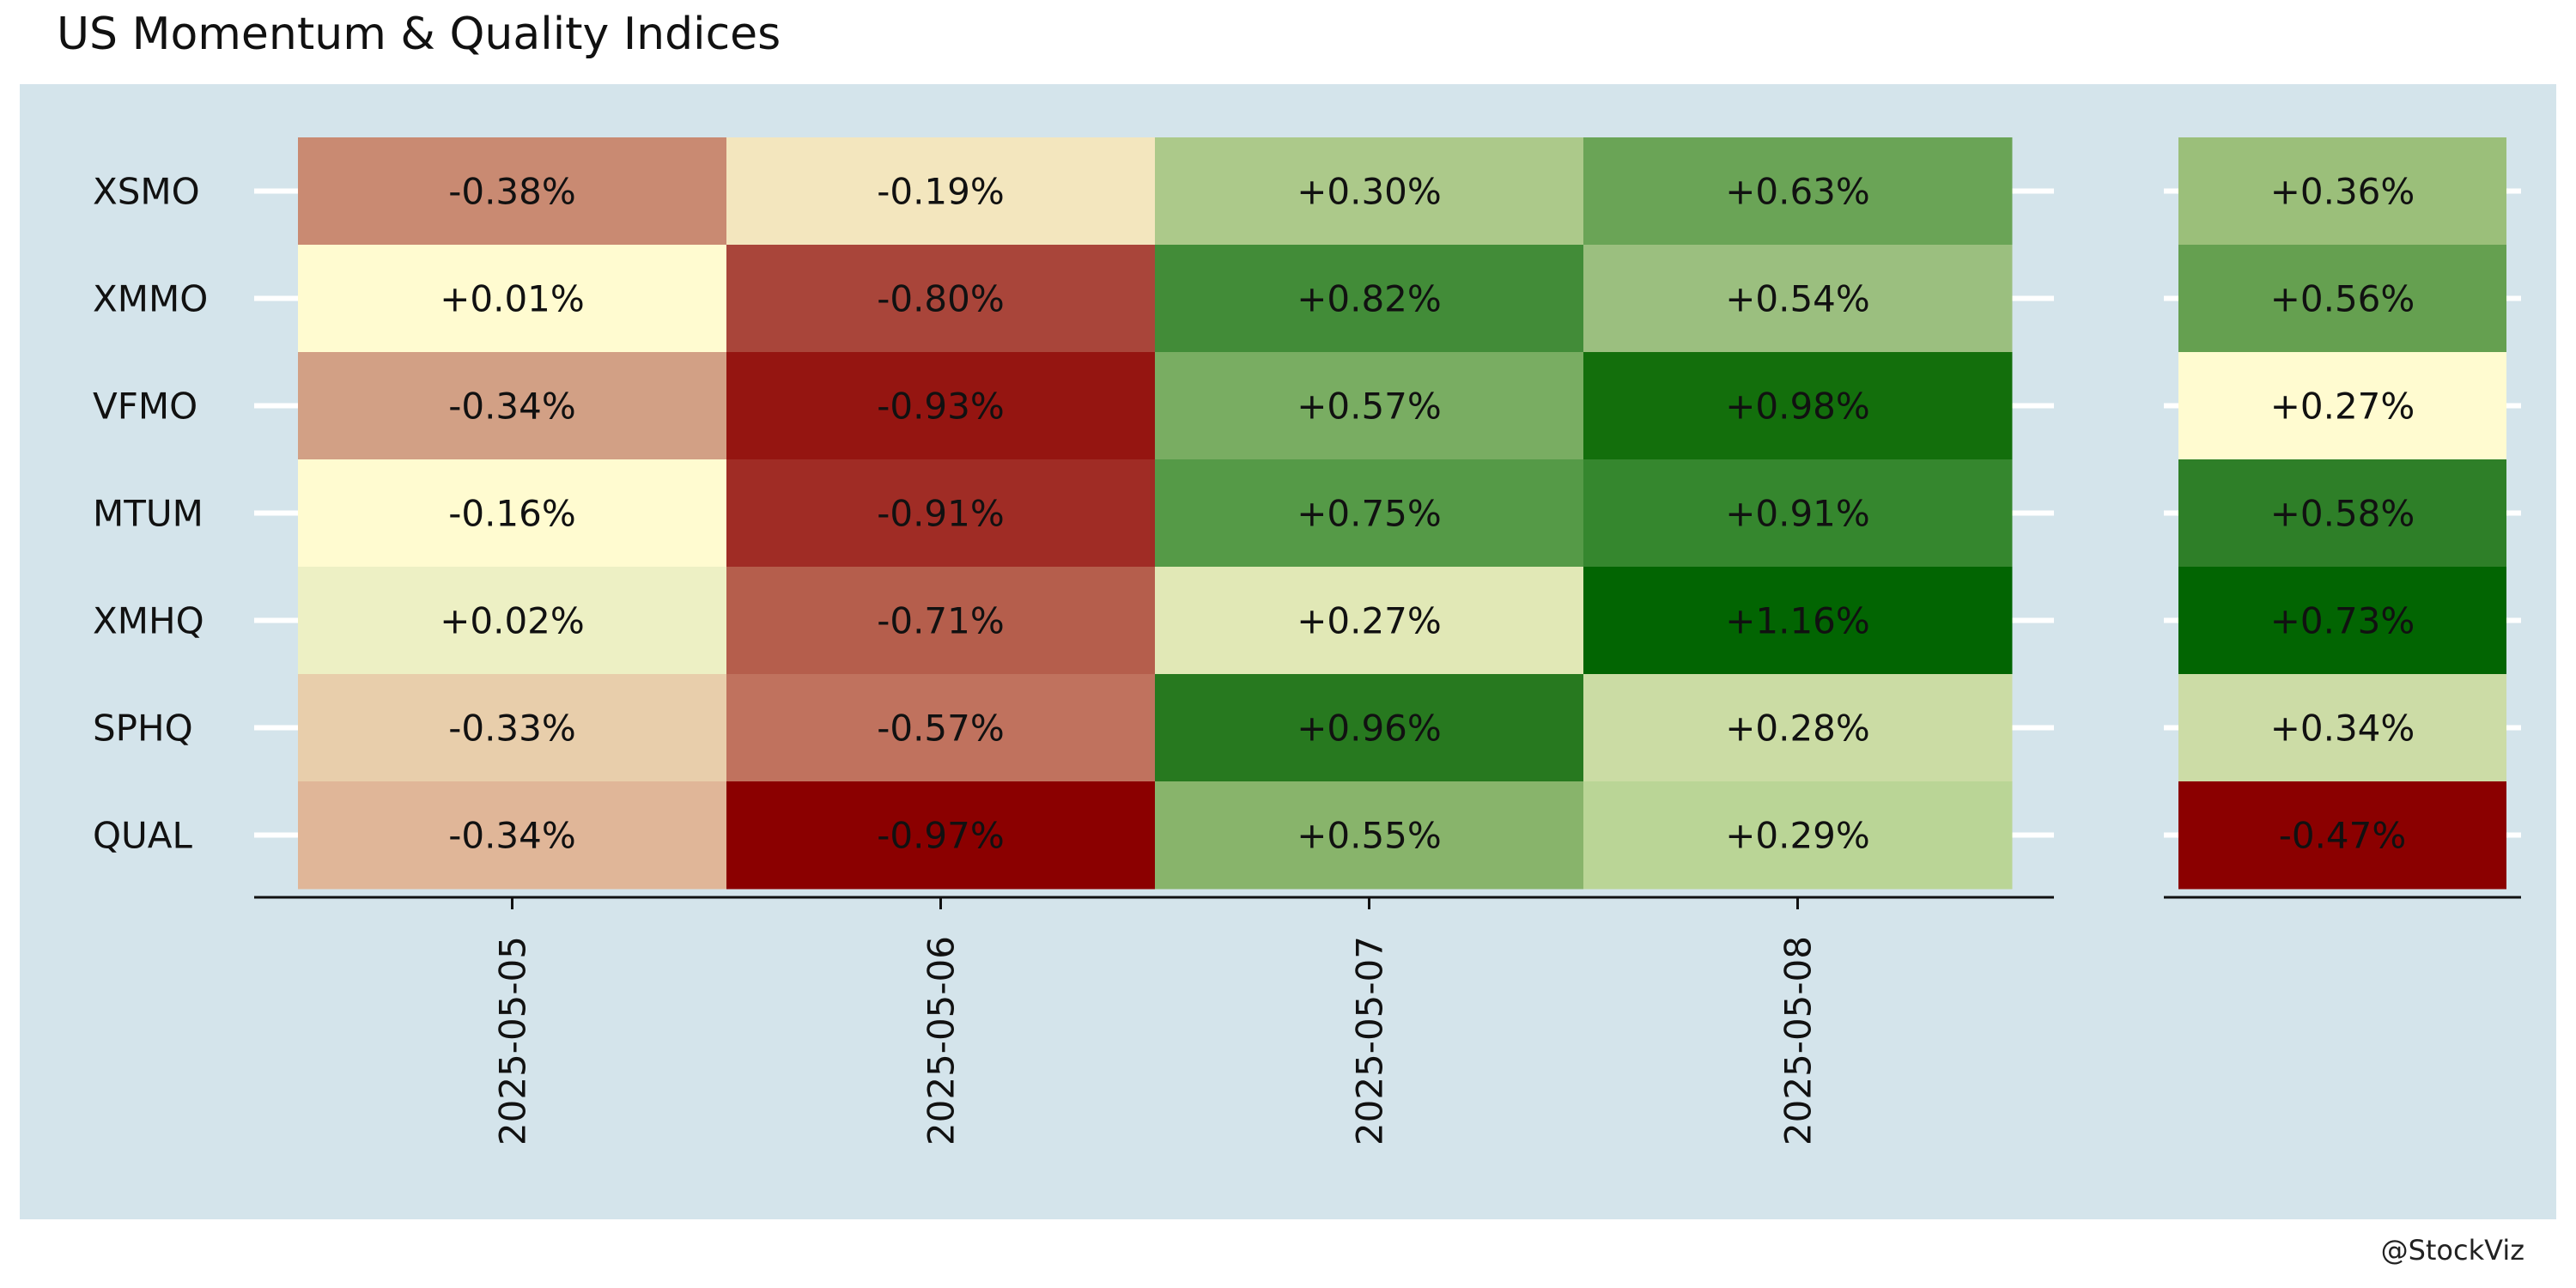 The image size is (2576, 1288). I want to click on cell-value-label: +0.75%, so click(1369, 514).